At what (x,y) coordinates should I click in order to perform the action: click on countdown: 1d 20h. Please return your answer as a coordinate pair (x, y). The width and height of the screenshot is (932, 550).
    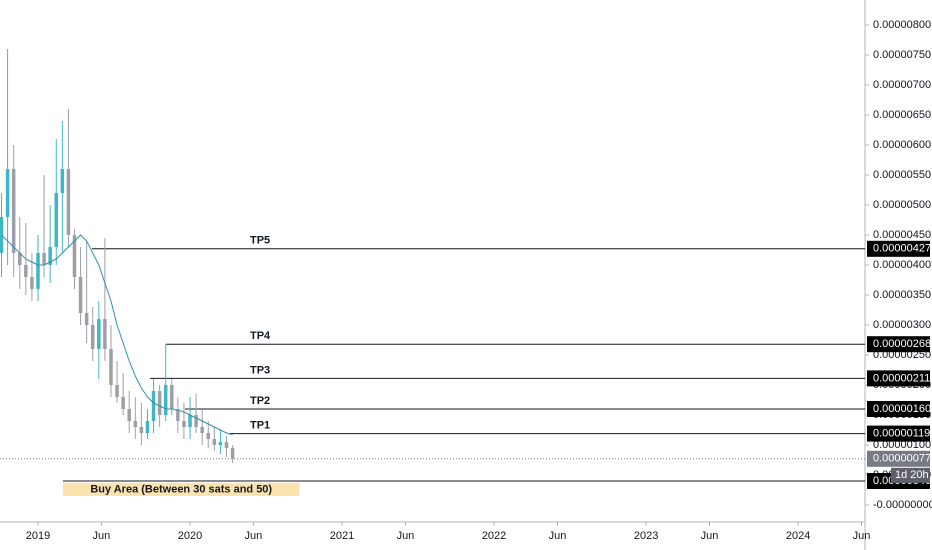
    Looking at the image, I should click on (912, 475).